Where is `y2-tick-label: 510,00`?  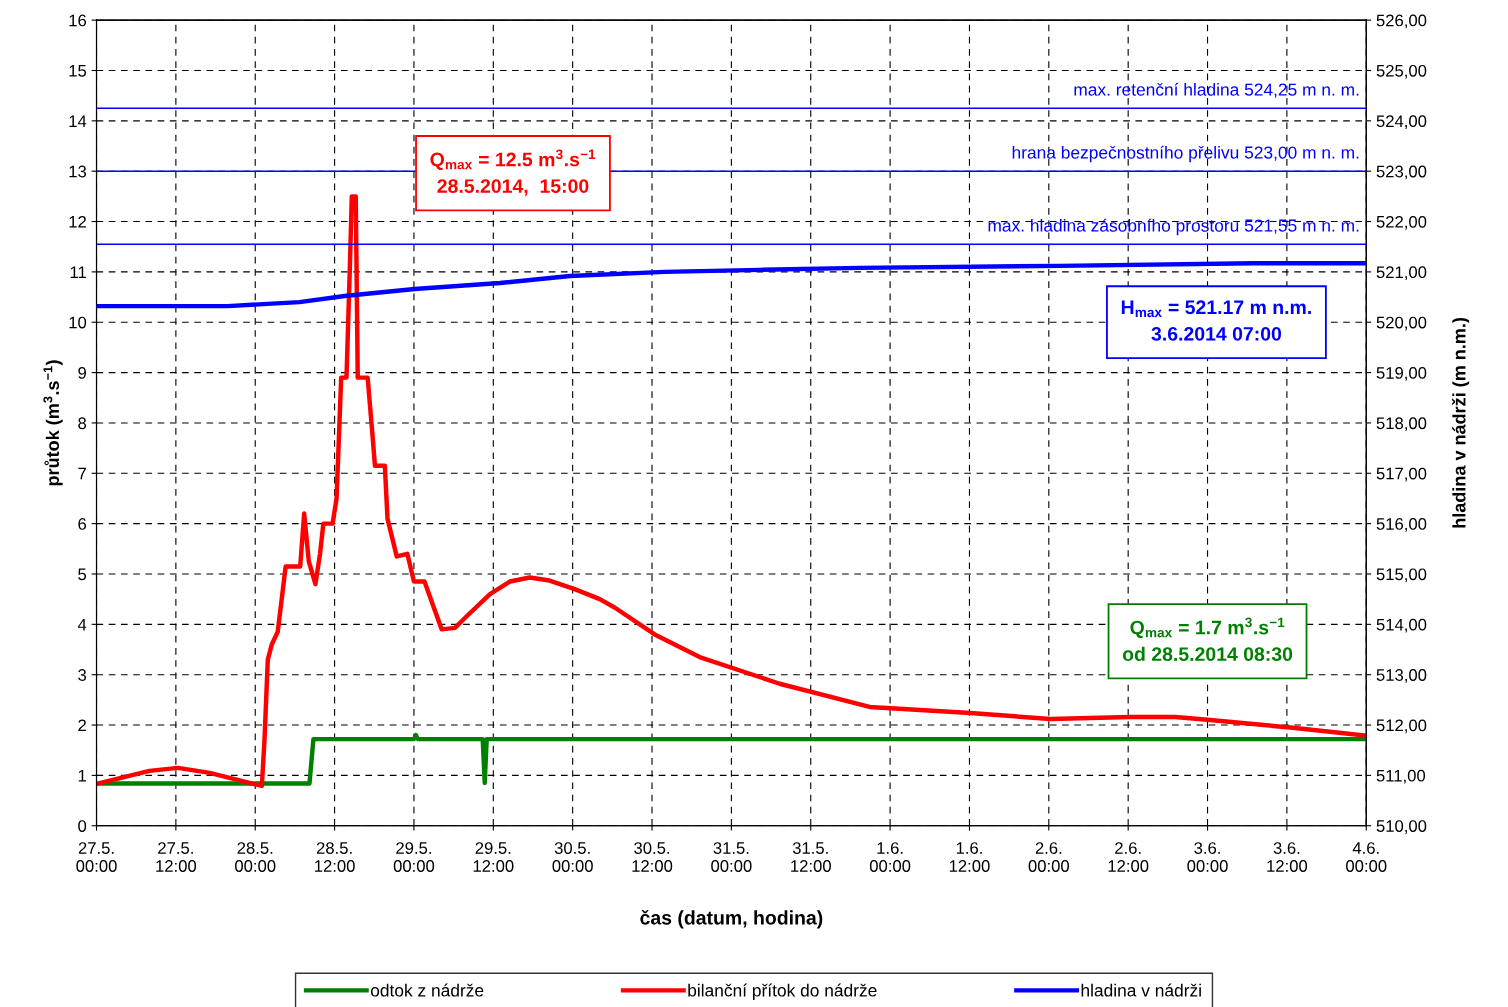 y2-tick-label: 510,00 is located at coordinates (1401, 827).